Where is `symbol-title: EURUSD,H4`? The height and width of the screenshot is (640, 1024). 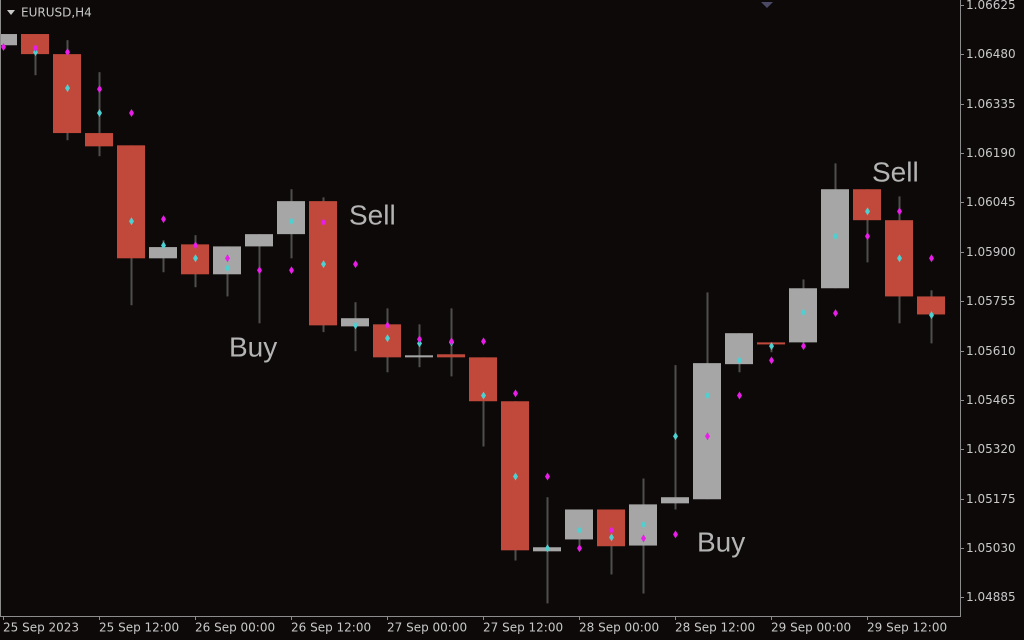
symbol-title: EURUSD,H4 is located at coordinates (56, 13).